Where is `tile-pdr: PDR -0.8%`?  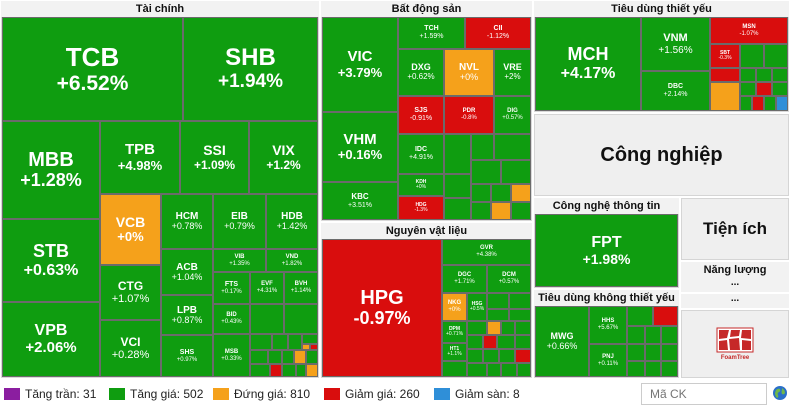 tile-pdr: PDR -0.8% is located at coordinates (469, 115).